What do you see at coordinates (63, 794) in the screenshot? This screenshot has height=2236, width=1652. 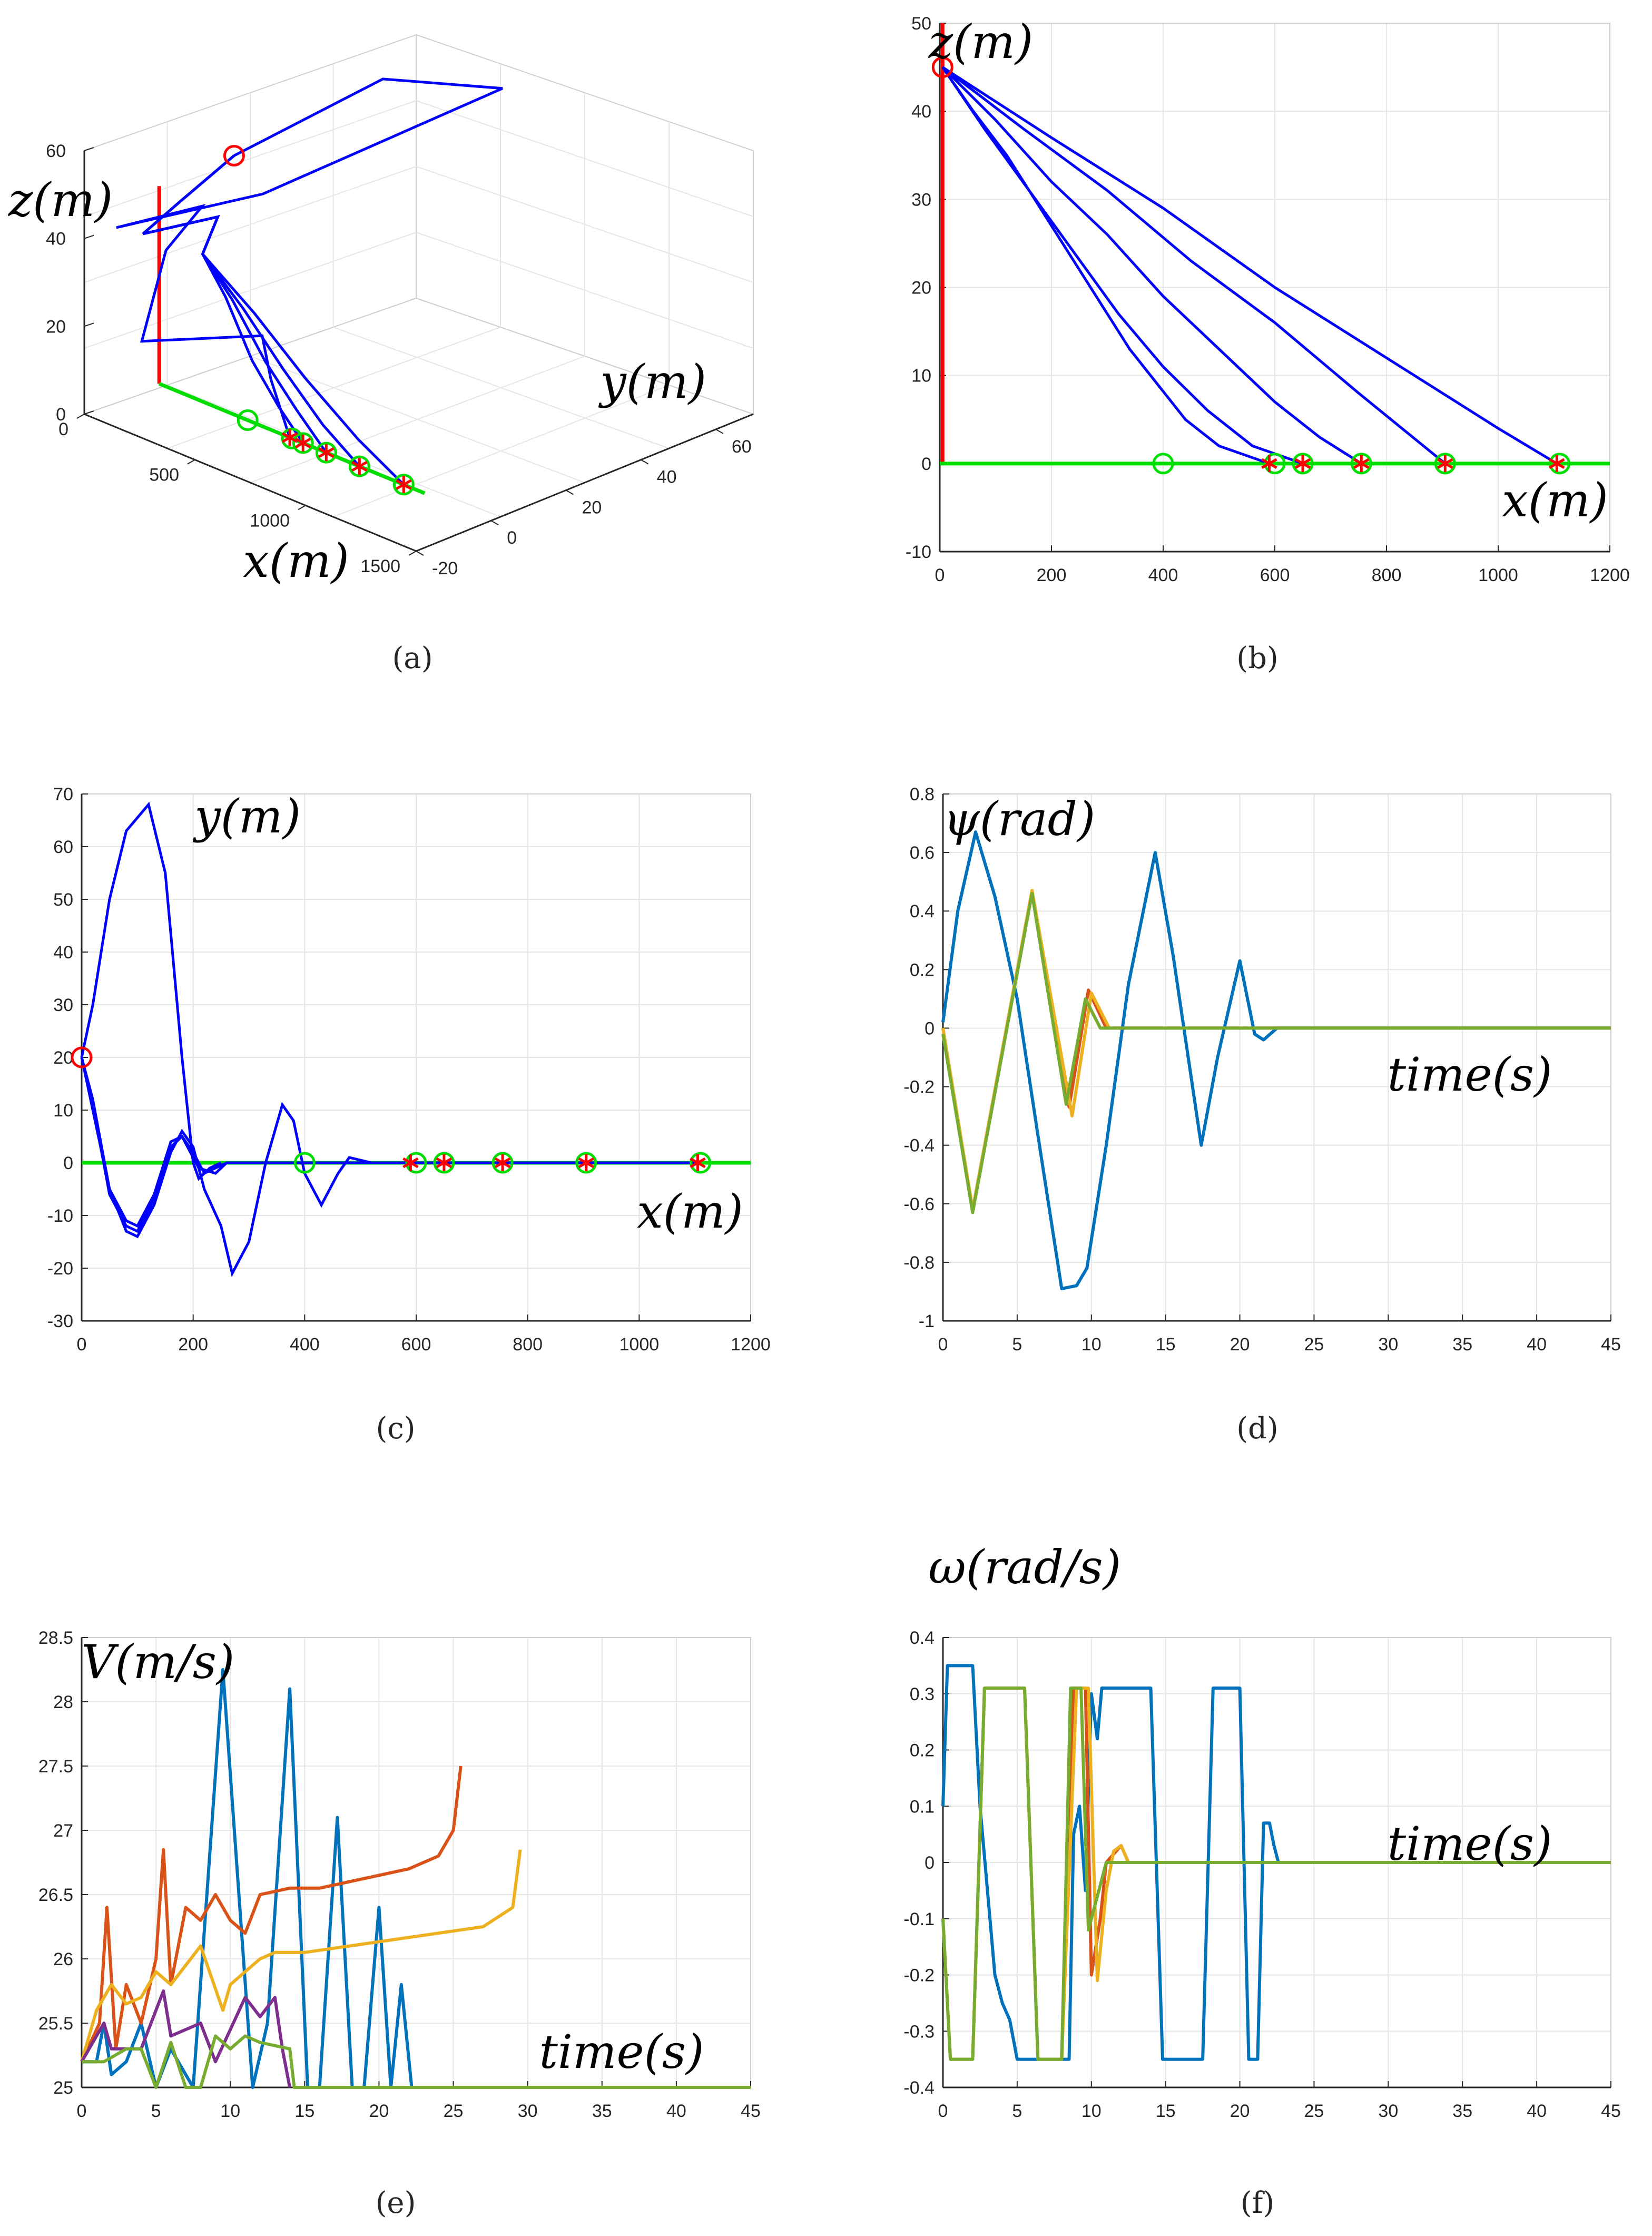 I see `y-tick-label: 70` at bounding box center [63, 794].